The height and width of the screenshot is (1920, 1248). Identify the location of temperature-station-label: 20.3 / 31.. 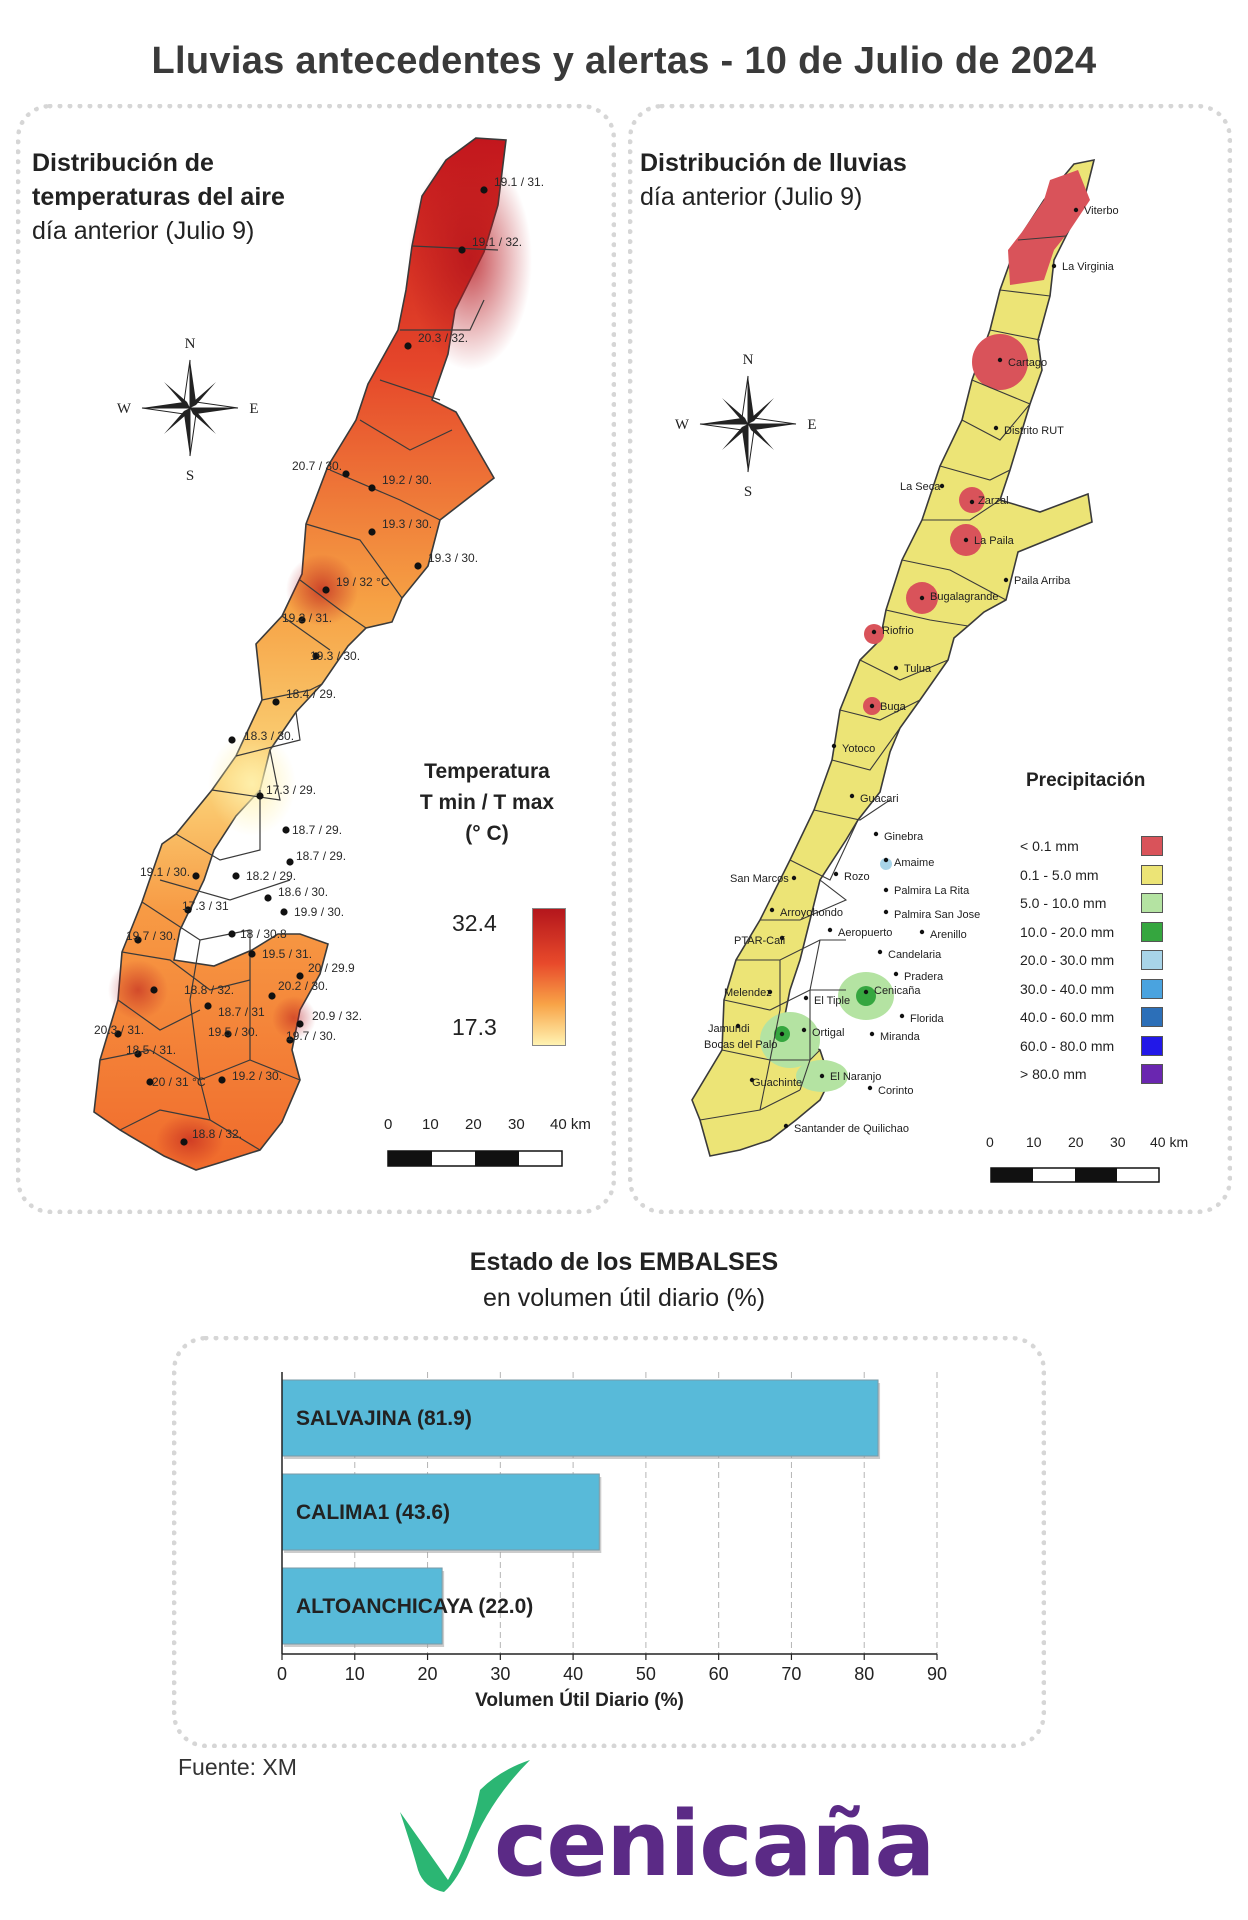
(119, 1030).